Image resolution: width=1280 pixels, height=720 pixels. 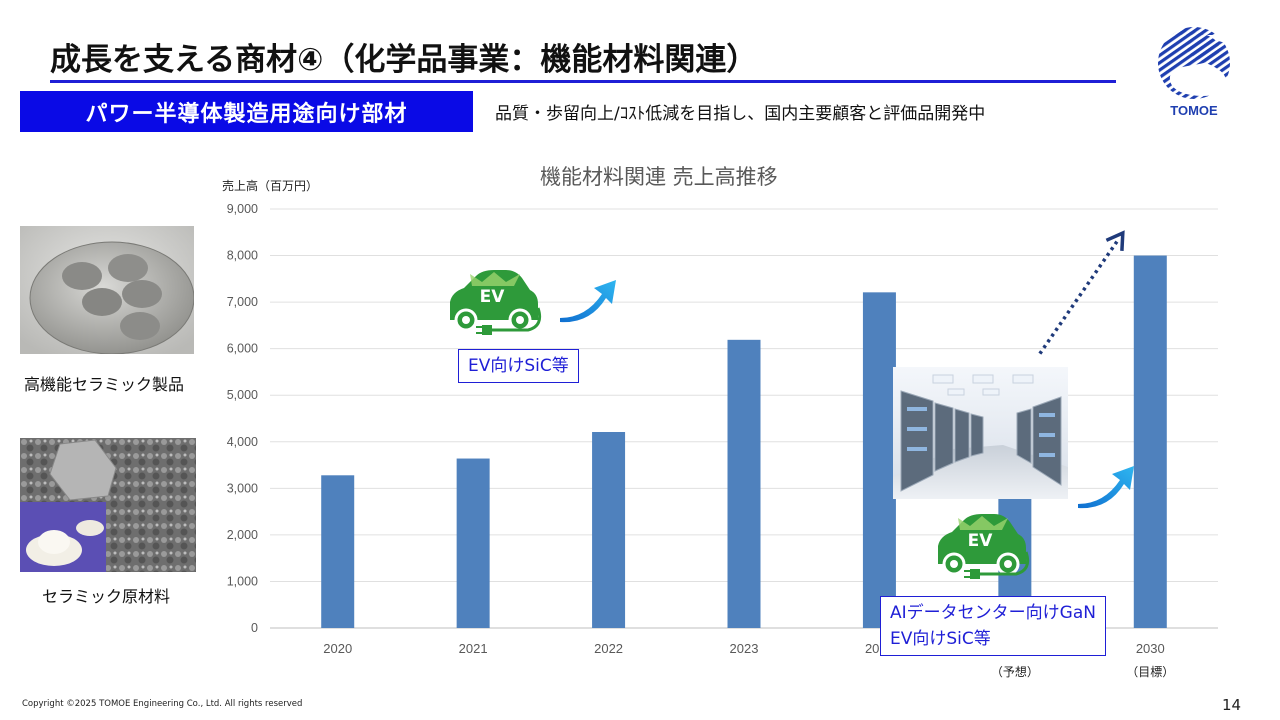 What do you see at coordinates (609, 530) in the screenshot?
I see `bar-2022` at bounding box center [609, 530].